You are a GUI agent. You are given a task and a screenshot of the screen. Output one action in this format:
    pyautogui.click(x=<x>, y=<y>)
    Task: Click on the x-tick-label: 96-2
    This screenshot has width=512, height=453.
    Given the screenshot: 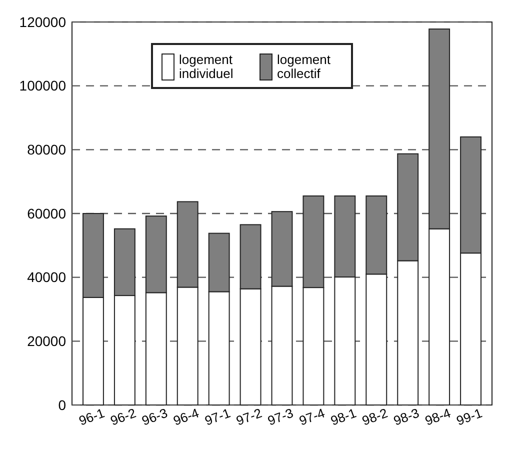 What is the action you would take?
    pyautogui.click(x=123, y=416)
    